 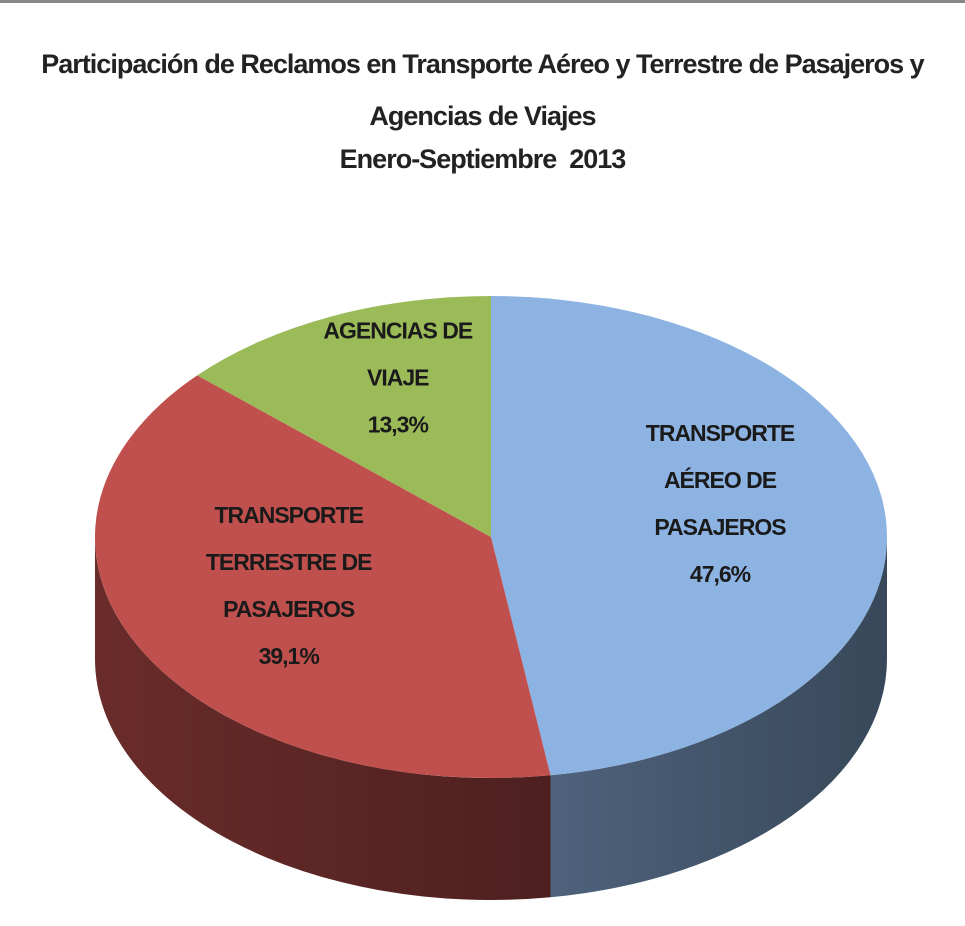 I want to click on value-label: 39,1%, so click(x=289, y=655).